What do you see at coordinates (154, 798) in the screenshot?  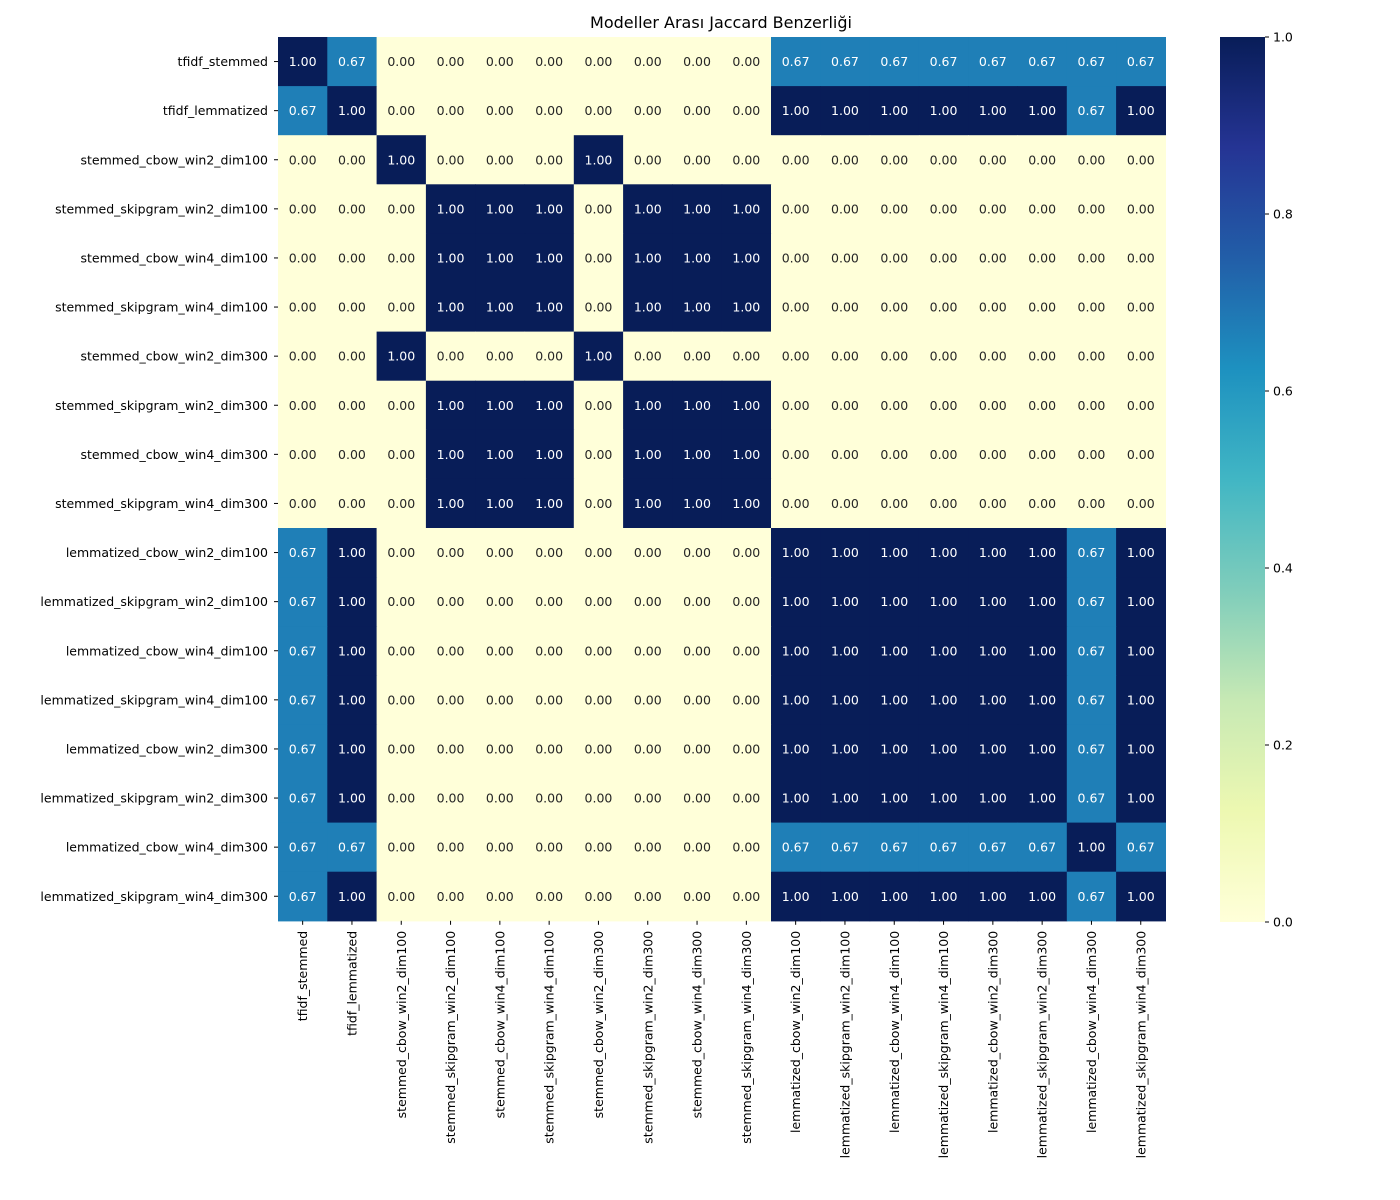 I see `y-tick-label: lemmatized_skipgram_win2_dim300` at bounding box center [154, 798].